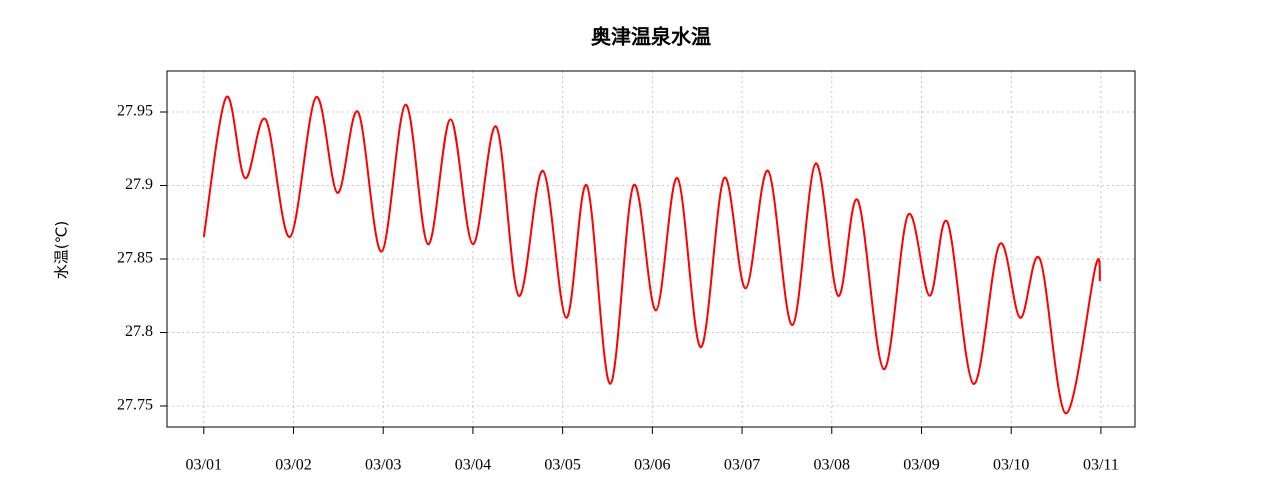 This screenshot has width=1280, height=500. I want to click on y-tick-label: 27.75, so click(135, 405).